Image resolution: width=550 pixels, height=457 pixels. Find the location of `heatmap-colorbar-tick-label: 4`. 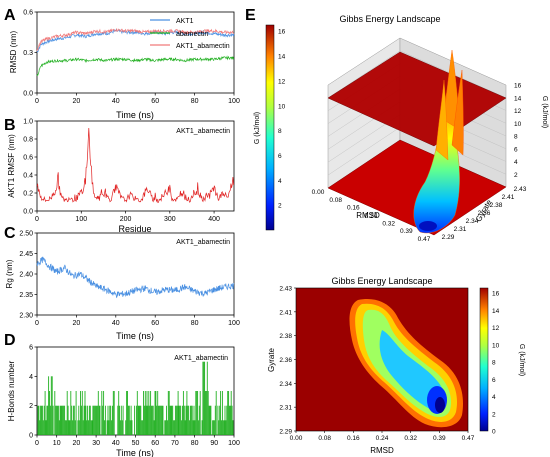

heatmap-colorbar-tick-label: 4 is located at coordinates (494, 397).